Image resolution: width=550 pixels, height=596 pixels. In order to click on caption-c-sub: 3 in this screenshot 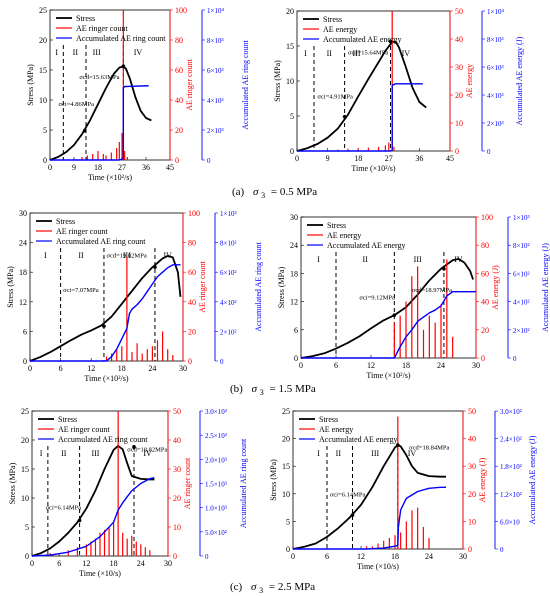, I will do `click(261, 590)`.